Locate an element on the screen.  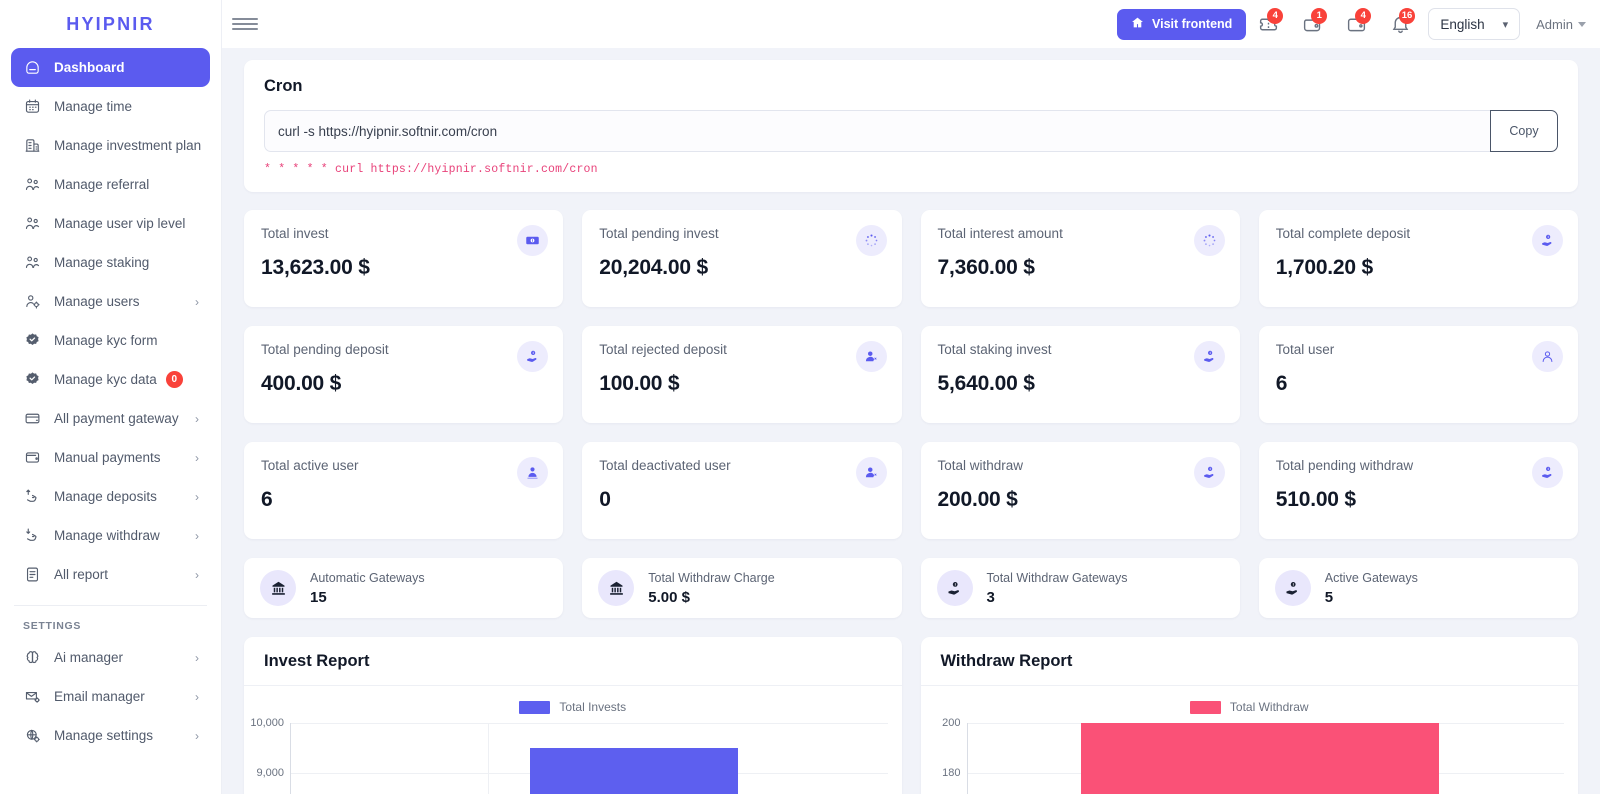
wallet-coin-icon: 1 is located at coordinates (1312, 24).